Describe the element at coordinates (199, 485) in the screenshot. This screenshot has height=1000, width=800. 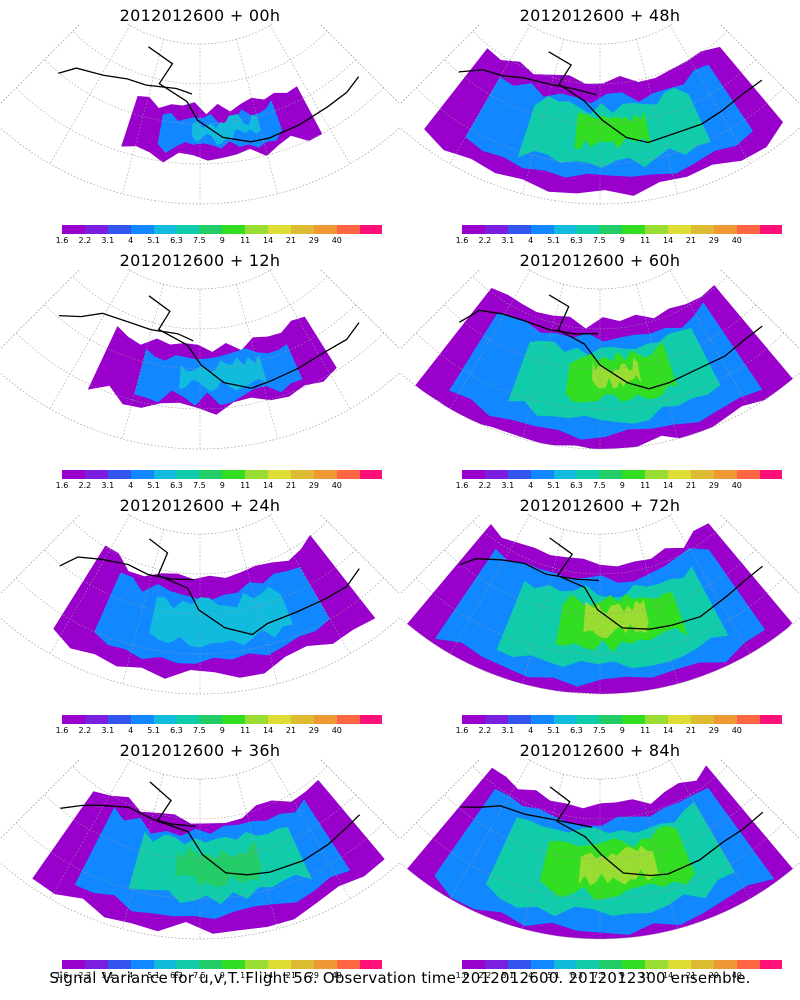
I see `colorbar-label: 7.5` at that location.